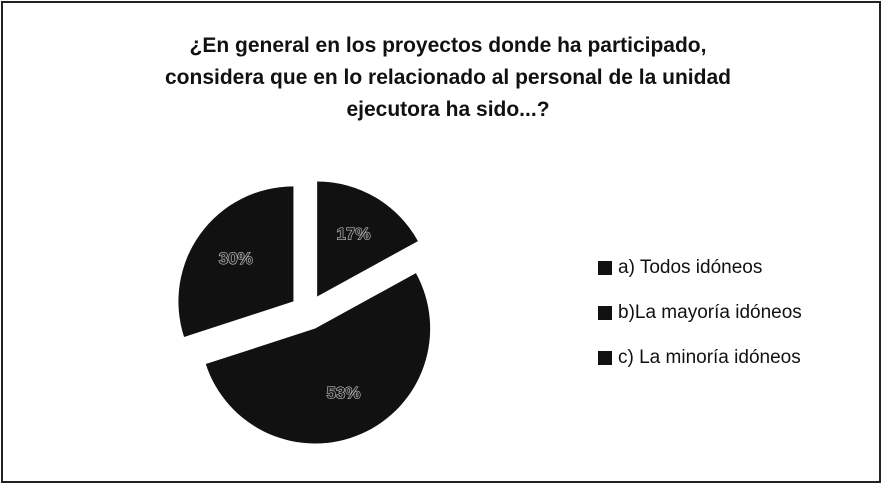 Image resolution: width=882 pixels, height=484 pixels. I want to click on legend-label: b)La mayoría idóneos, so click(710, 312).